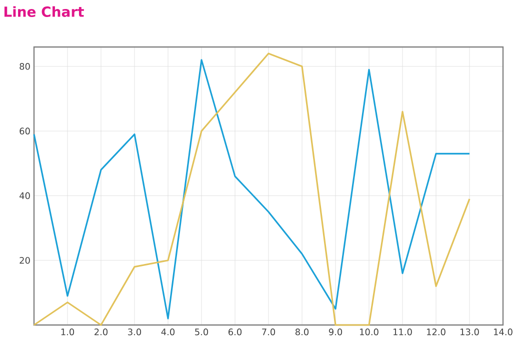 This screenshot has width=525, height=349. Describe the element at coordinates (168, 332) in the screenshot. I see `x-tick-label: 4.0` at that location.